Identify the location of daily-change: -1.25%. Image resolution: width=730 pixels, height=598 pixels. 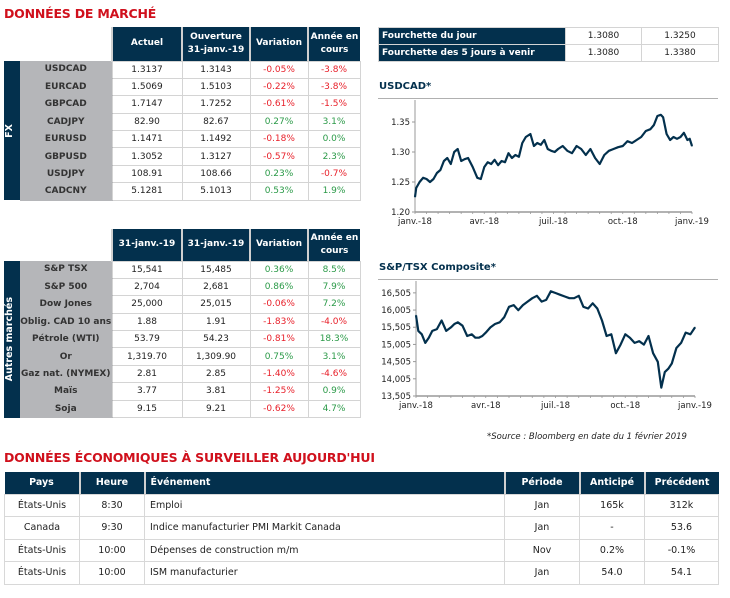
(279, 391).